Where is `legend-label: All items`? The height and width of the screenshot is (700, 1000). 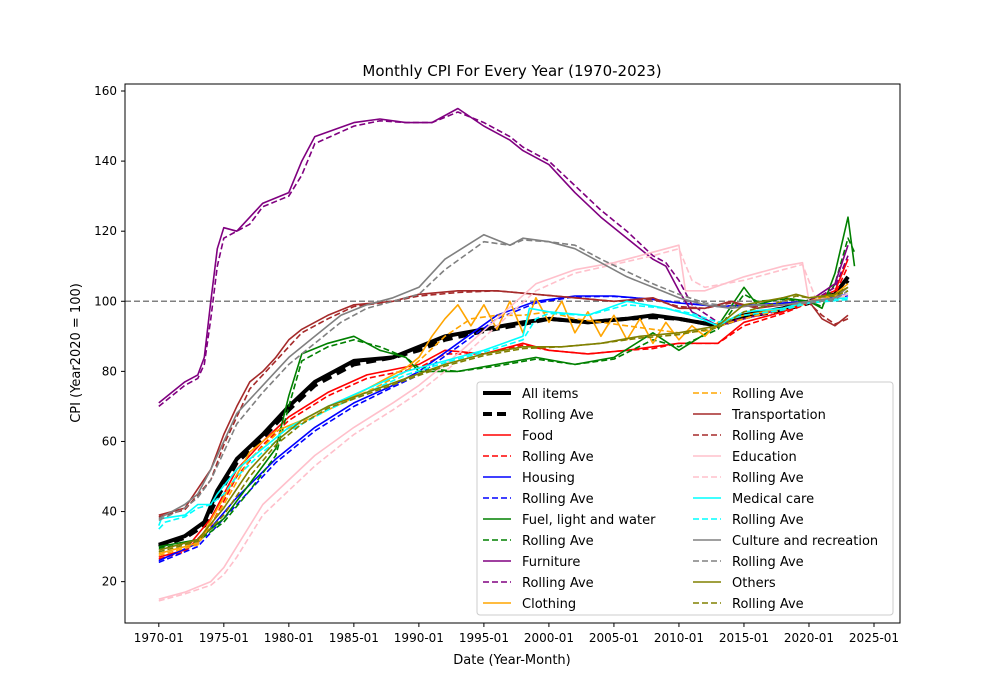
legend-label: All items is located at coordinates (550, 394).